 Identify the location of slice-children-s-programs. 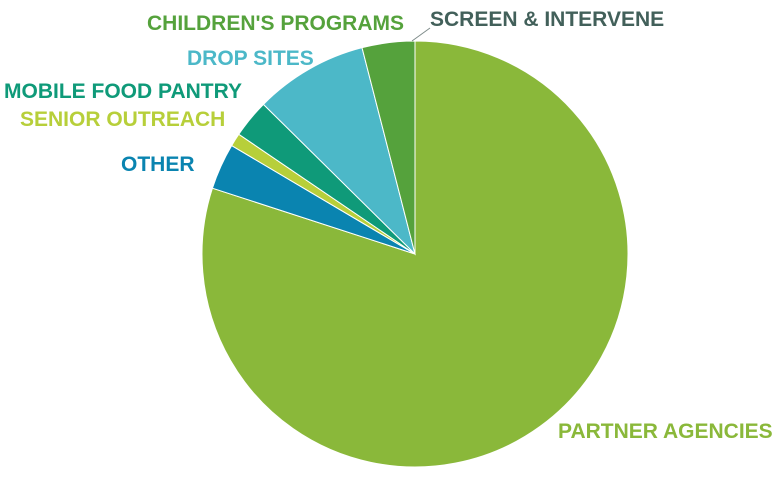
(388, 147).